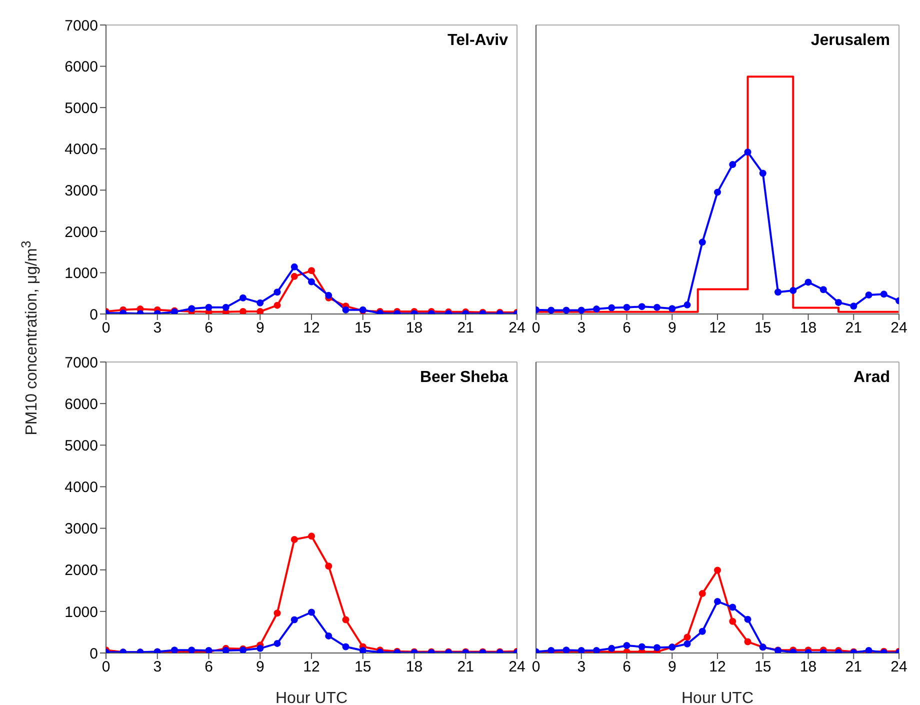 Image resolution: width=920 pixels, height=705 pixels. I want to click on chart-title: Beer Sheba, so click(464, 378).